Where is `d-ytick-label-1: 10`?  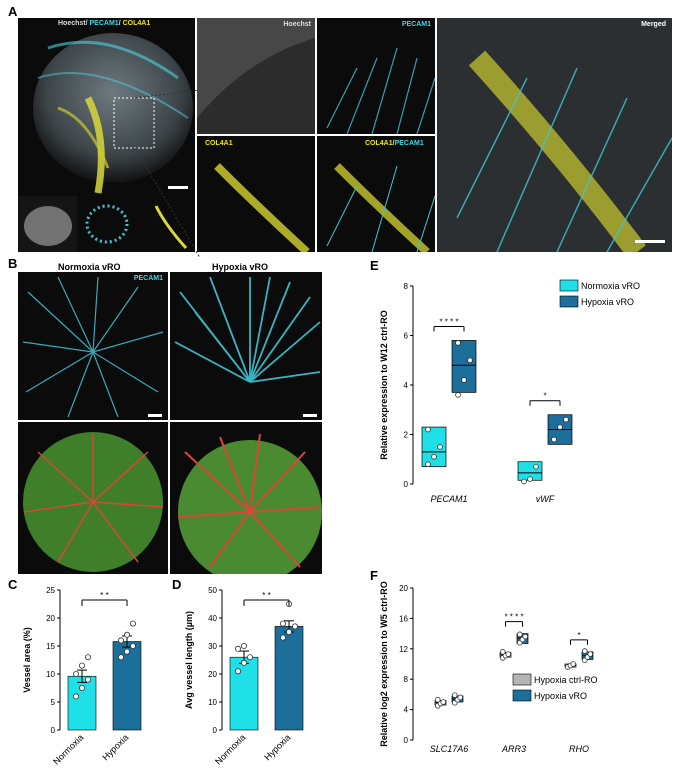
d-ytick-label-1: 10 is located at coordinates (212, 702).